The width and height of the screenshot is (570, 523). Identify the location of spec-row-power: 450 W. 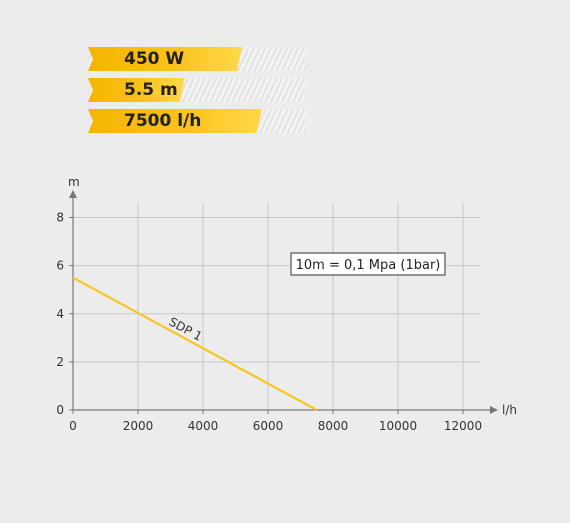
(198, 59).